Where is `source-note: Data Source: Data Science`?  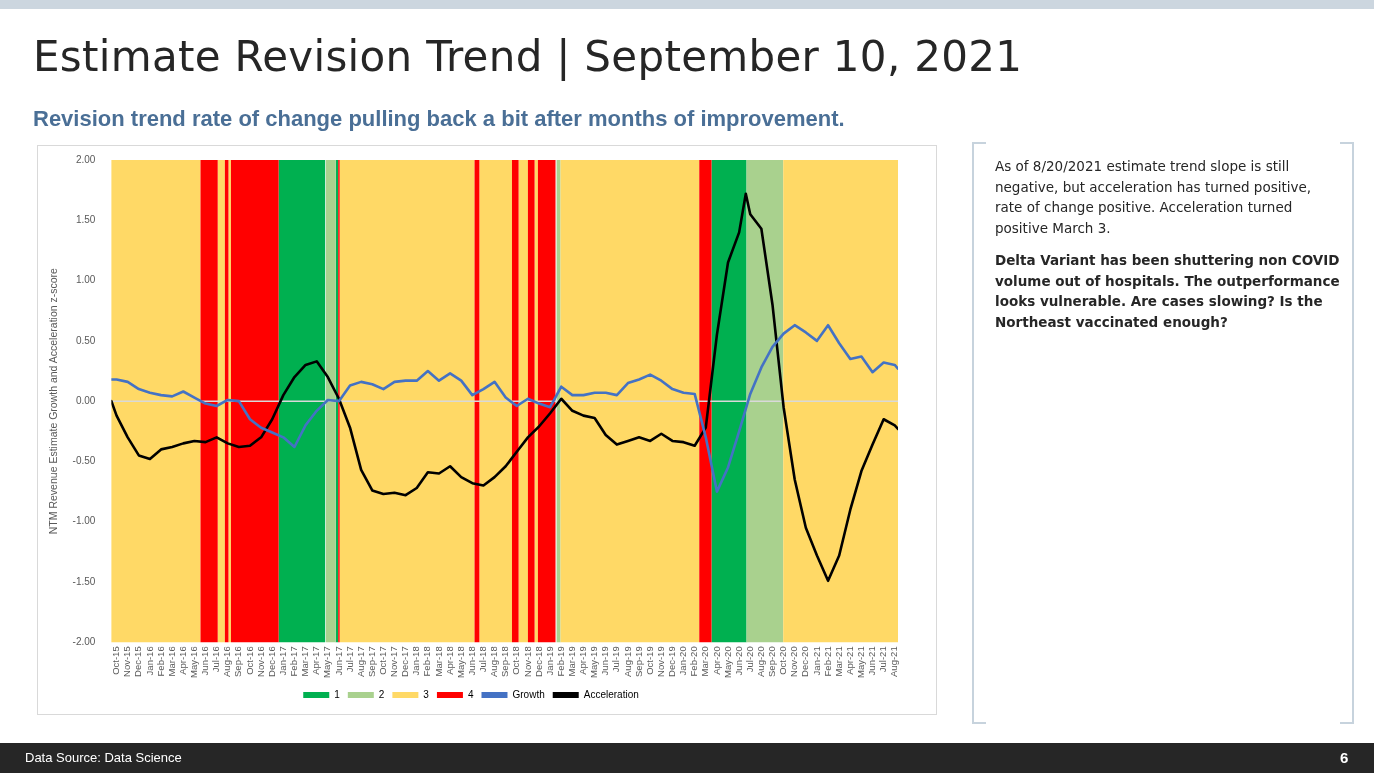 source-note: Data Source: Data Science is located at coordinates (103, 757).